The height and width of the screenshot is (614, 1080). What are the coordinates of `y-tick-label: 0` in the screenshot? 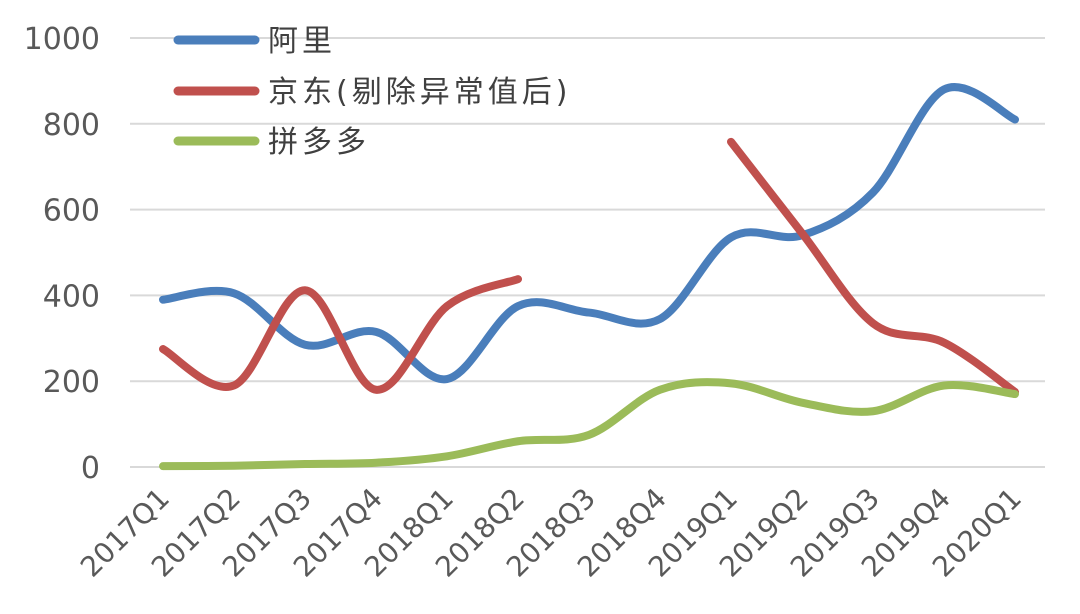 It's located at (90, 468).